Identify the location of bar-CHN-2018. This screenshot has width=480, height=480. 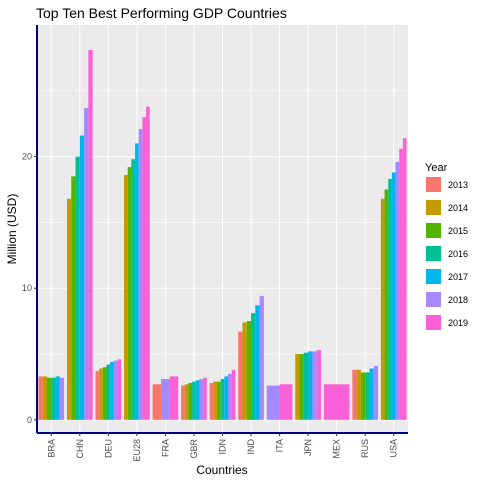
(86, 263).